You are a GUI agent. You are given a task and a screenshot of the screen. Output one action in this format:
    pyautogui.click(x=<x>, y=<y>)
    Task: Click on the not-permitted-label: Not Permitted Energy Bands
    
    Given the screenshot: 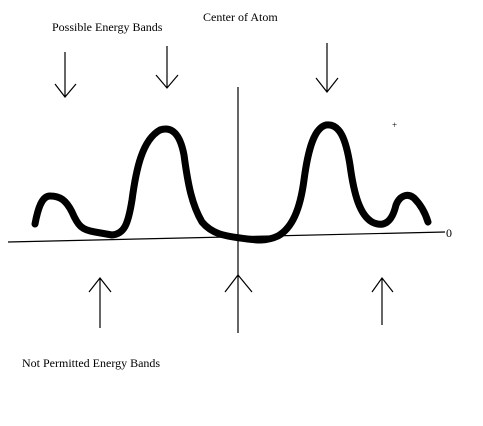 What is the action you would take?
    pyautogui.click(x=91, y=363)
    